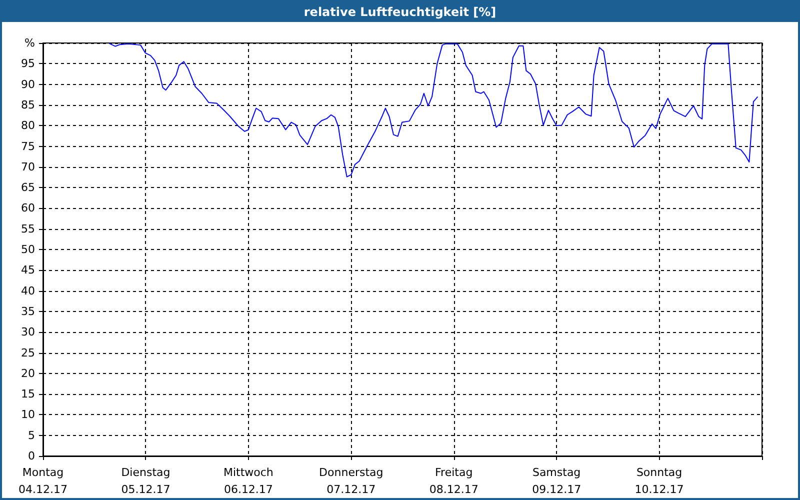 The image size is (800, 500). What do you see at coordinates (29, 43) in the screenshot?
I see `y-tick-label: %` at bounding box center [29, 43].